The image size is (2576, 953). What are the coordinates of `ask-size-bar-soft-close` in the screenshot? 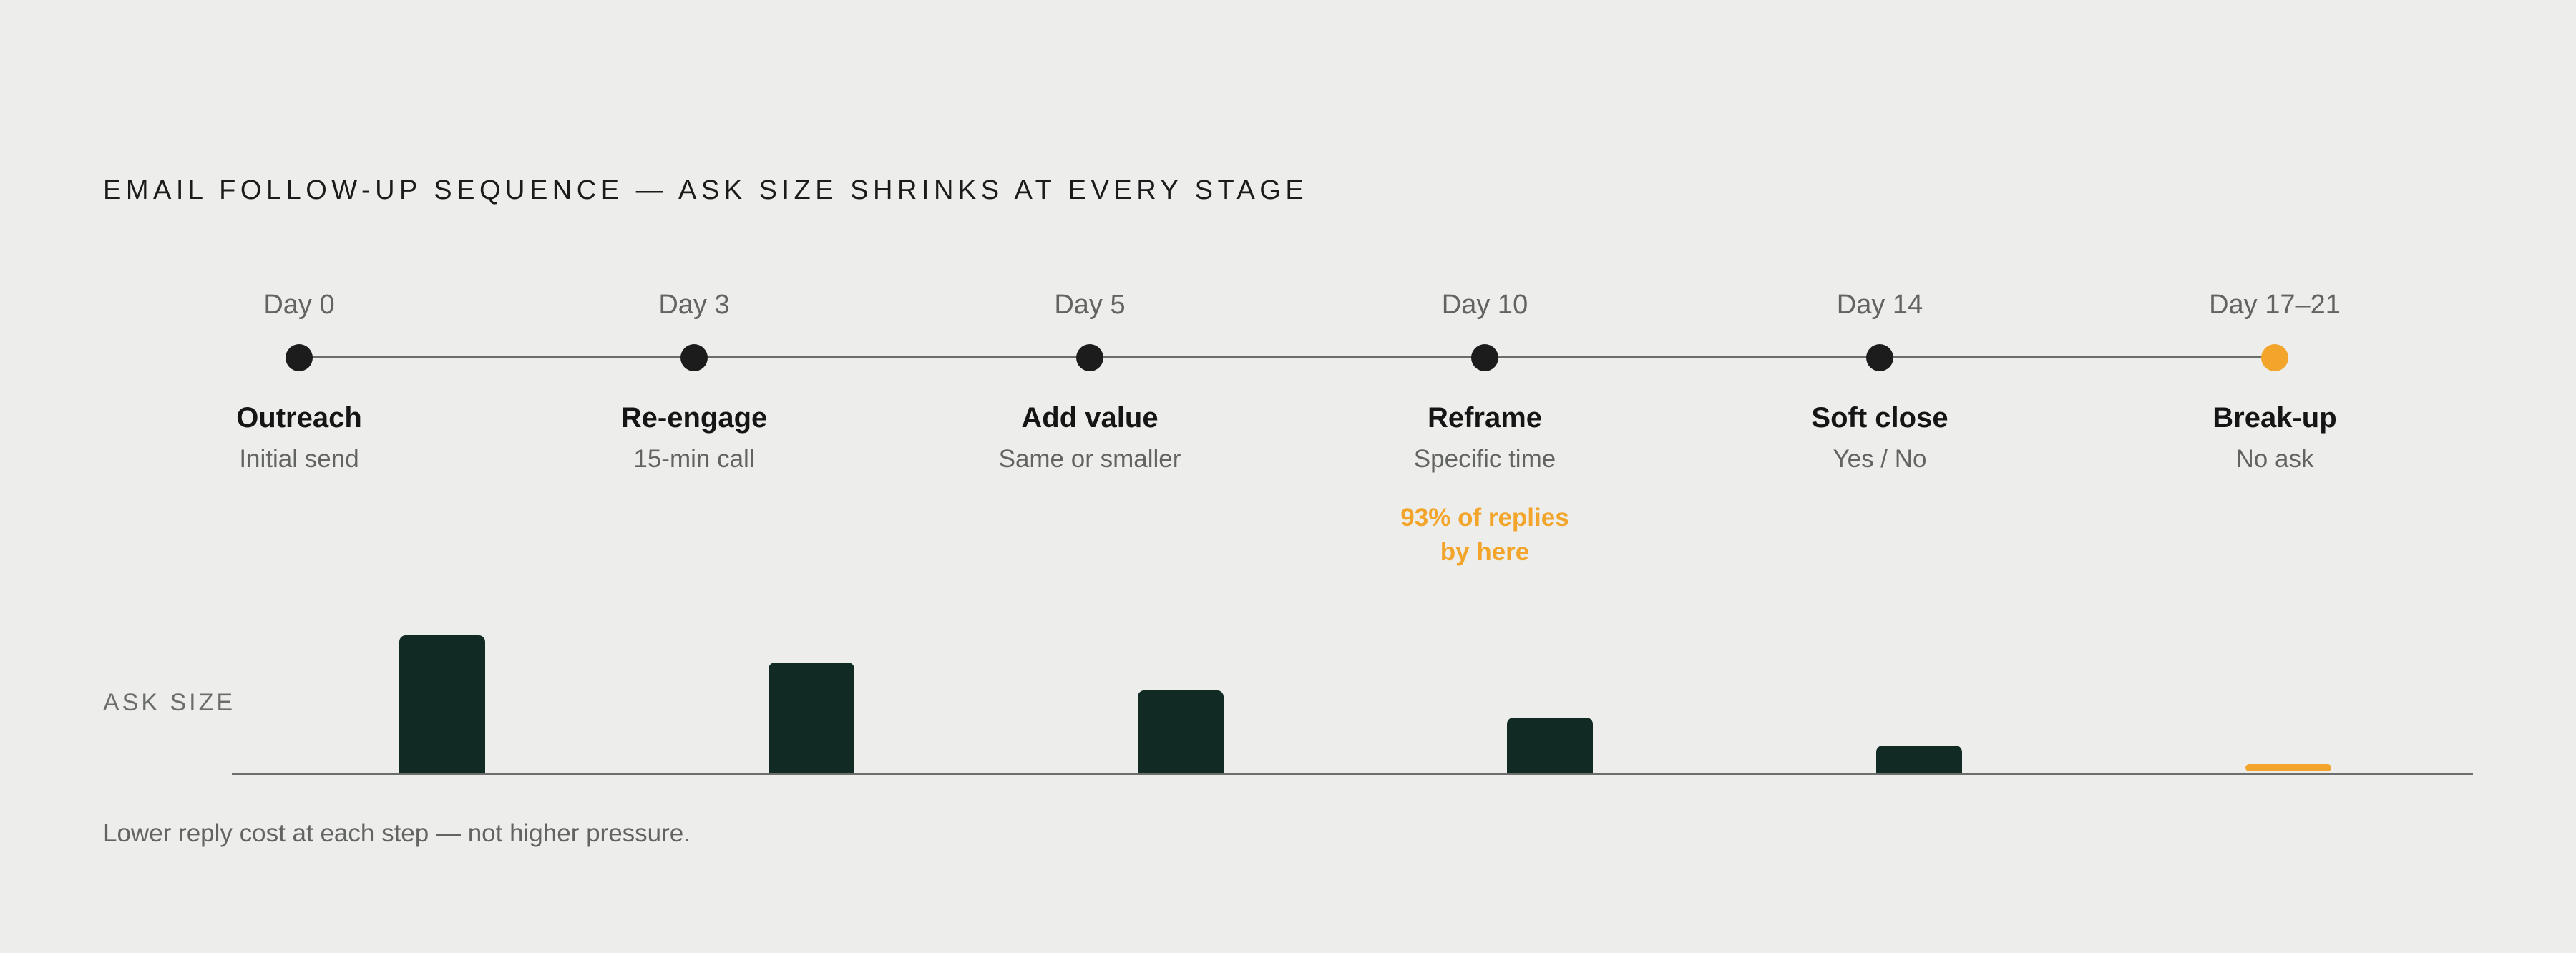 It's located at (1919, 759).